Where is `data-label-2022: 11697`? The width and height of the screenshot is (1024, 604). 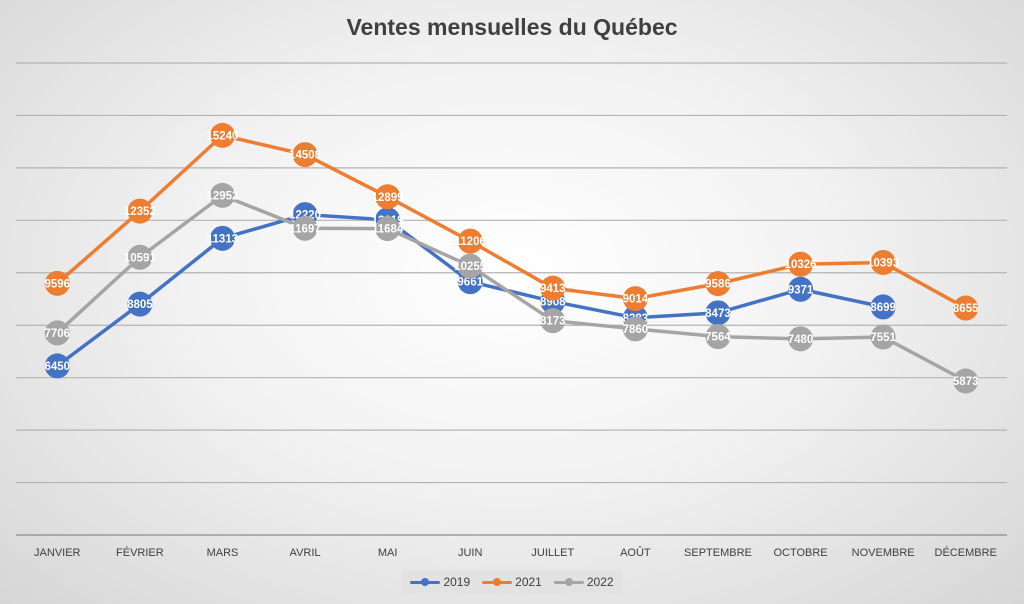
data-label-2022: 11697 is located at coordinates (304, 229).